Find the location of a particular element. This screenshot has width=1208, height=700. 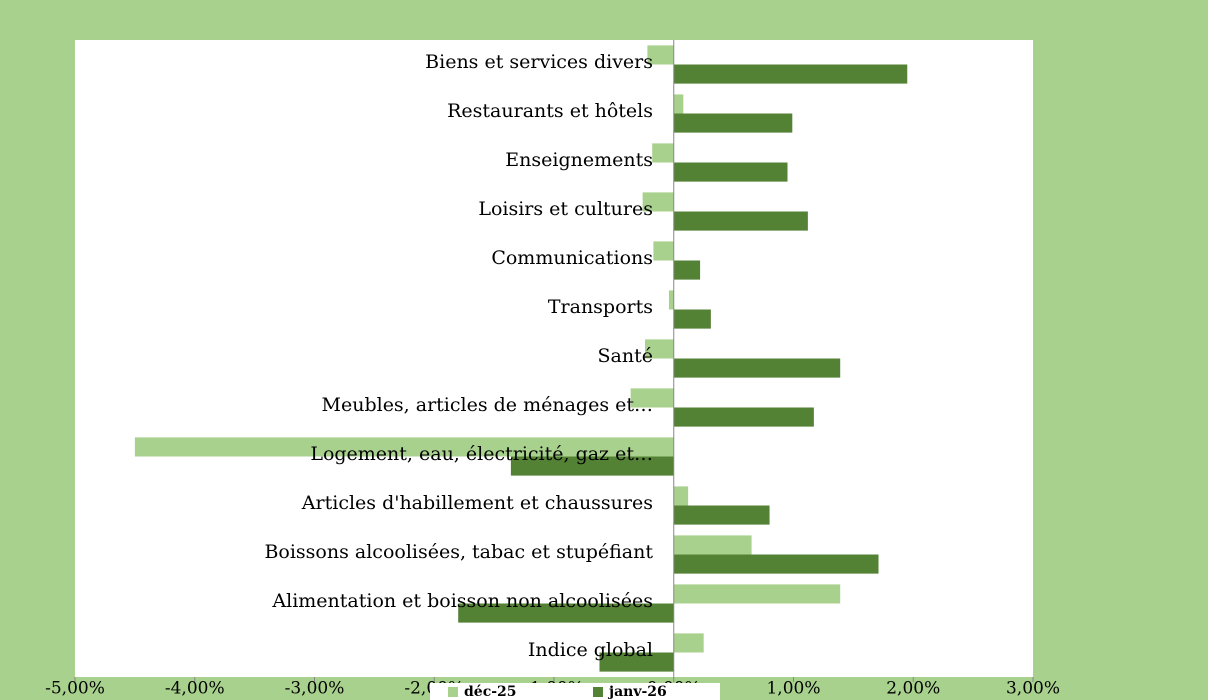

category-label: Biens et services divers is located at coordinates (539, 62).